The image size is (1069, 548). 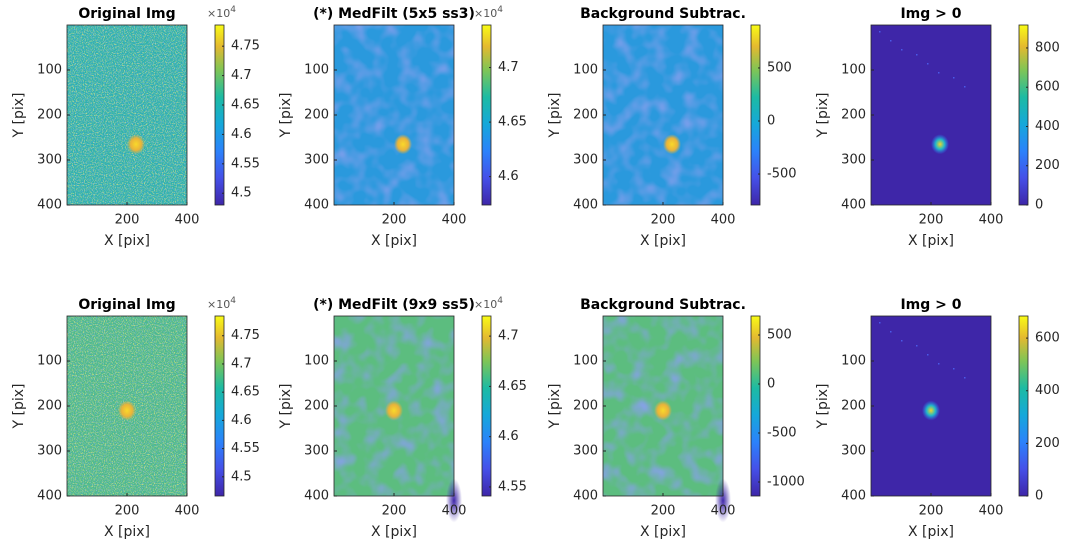 What do you see at coordinates (245, 335) in the screenshot?
I see `colorbar-tick-label: 4.75` at bounding box center [245, 335].